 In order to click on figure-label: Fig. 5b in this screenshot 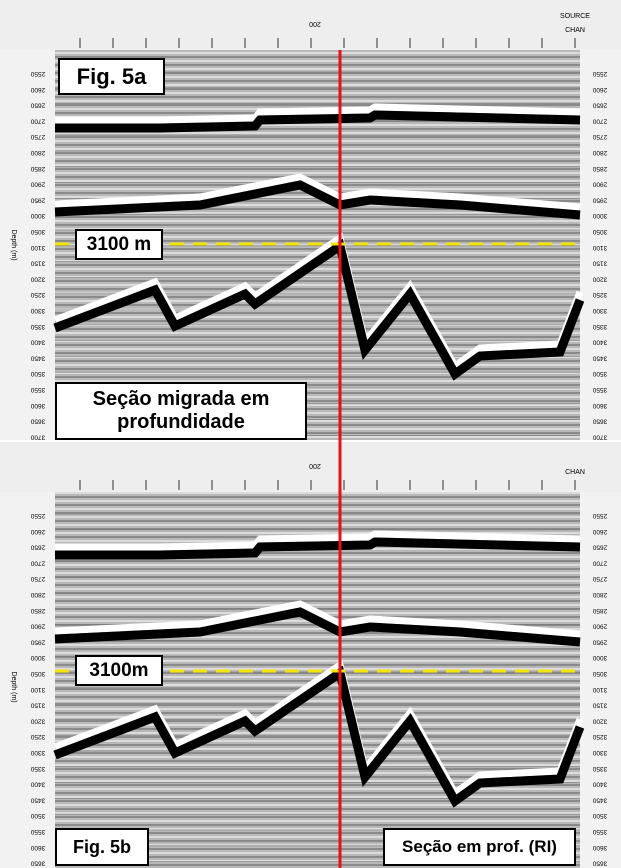, I will do `click(102, 847)`.